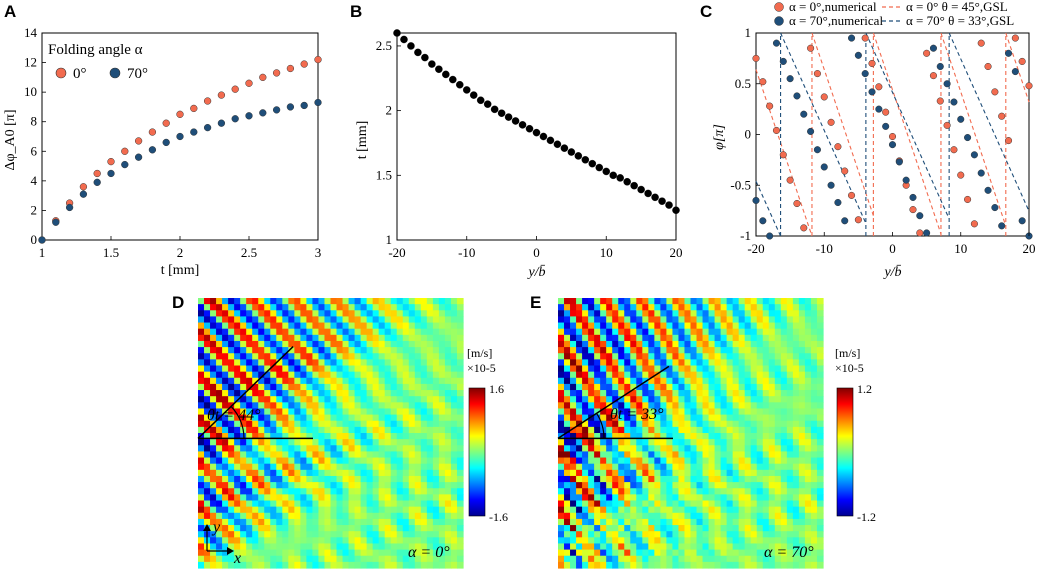 The image size is (1052, 569). What do you see at coordinates (481, 368) in the screenshot?
I see `panel-d-cb-scale: ×10⁻⁵` at bounding box center [481, 368].